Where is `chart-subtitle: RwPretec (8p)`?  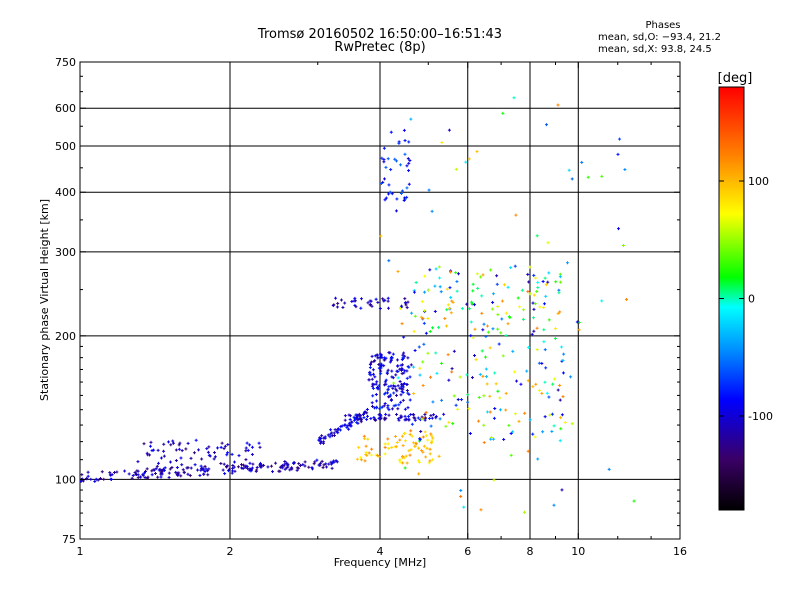
chart-subtitle: RwPretec (8p) is located at coordinates (380, 48).